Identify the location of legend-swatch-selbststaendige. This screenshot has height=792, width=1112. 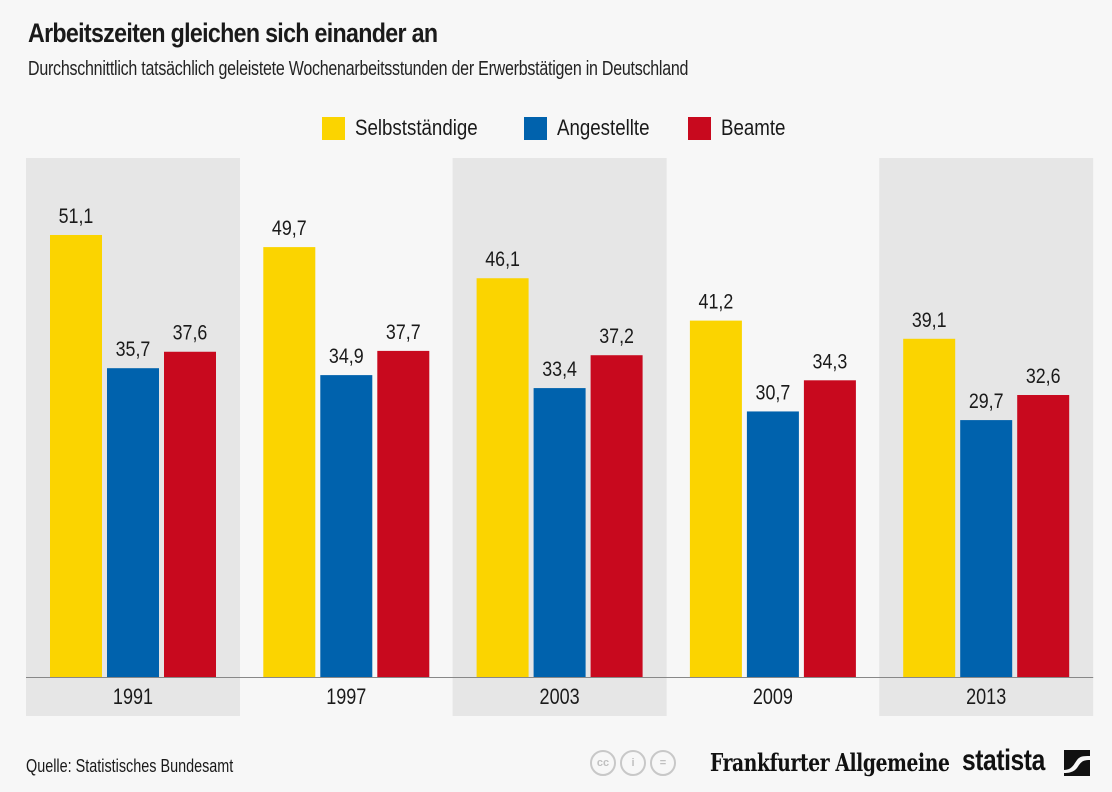
(333, 128).